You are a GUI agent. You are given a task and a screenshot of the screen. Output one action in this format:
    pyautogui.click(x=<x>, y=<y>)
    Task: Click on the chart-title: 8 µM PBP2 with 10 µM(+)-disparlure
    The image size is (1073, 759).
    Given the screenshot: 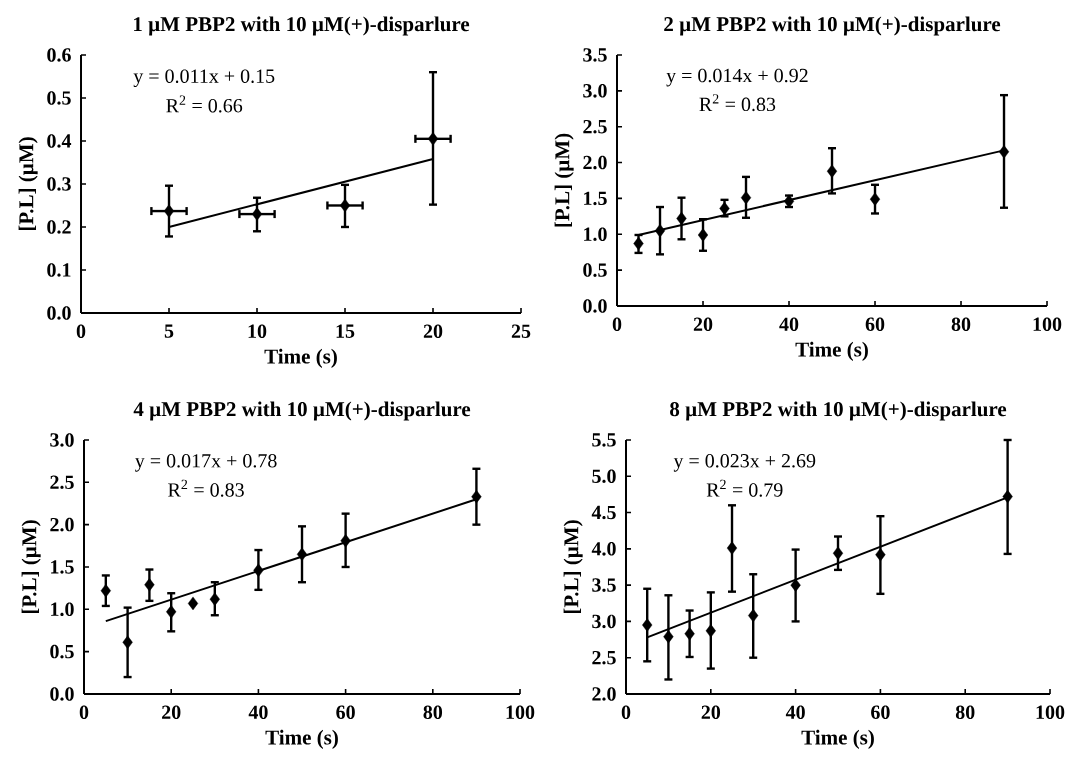 What is the action you would take?
    pyautogui.click(x=838, y=411)
    